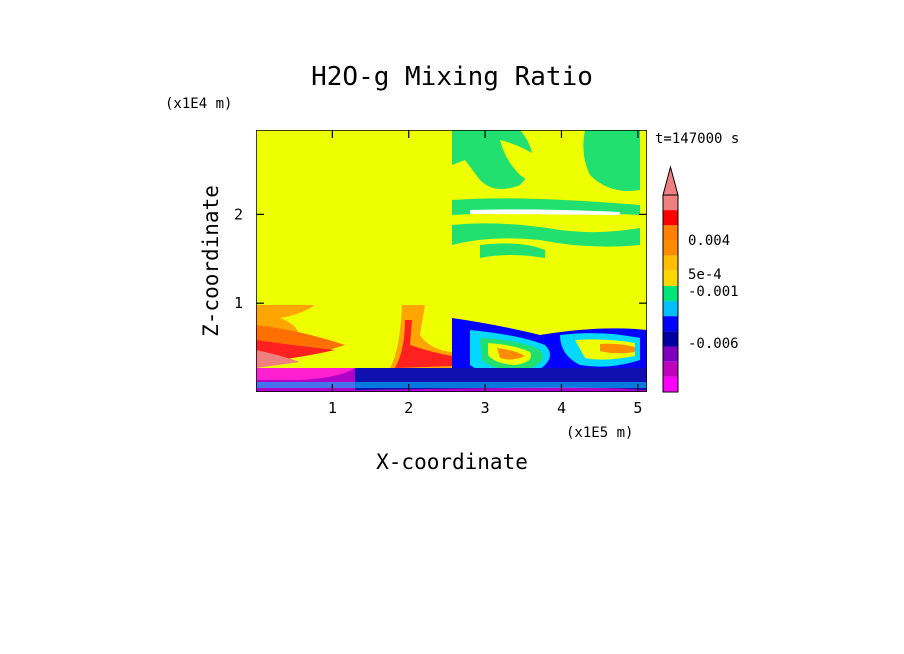  What do you see at coordinates (511, 354) in the screenshot?
I see `region-orange-right` at bounding box center [511, 354].